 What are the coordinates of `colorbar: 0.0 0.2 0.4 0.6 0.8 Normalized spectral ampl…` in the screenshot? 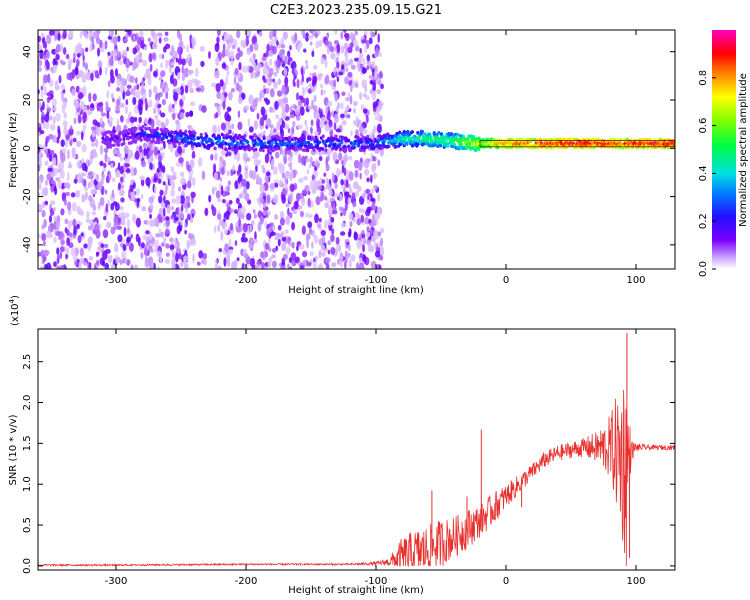 It's located at (723, 153).